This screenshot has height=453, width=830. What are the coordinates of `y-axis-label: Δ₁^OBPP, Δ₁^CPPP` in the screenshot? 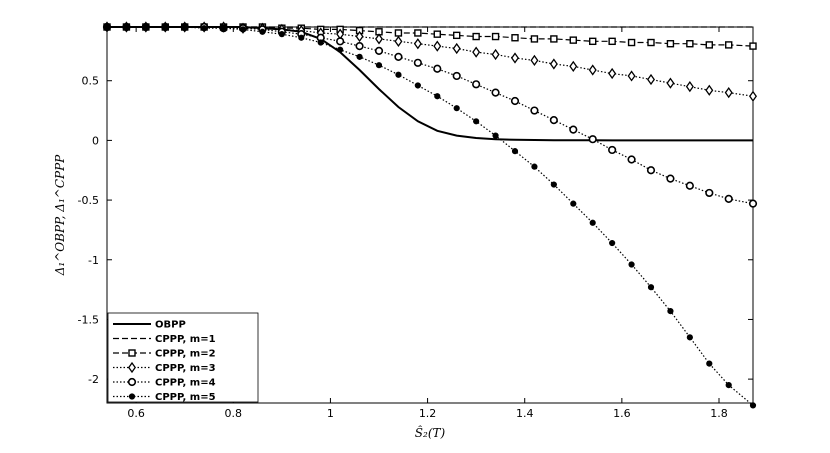 It's located at (60, 215).